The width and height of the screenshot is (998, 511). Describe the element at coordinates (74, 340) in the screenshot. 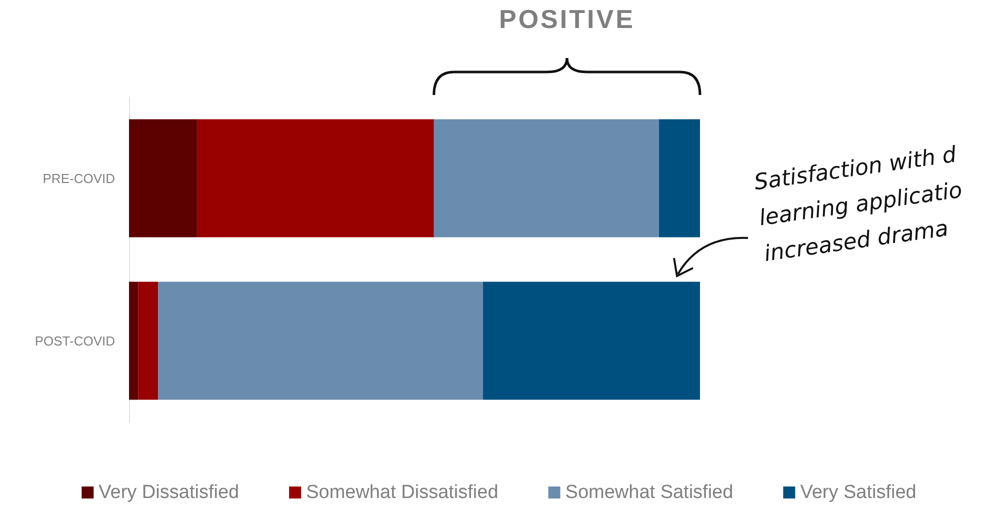

I see `y-tick-label: POST-COVID` at that location.